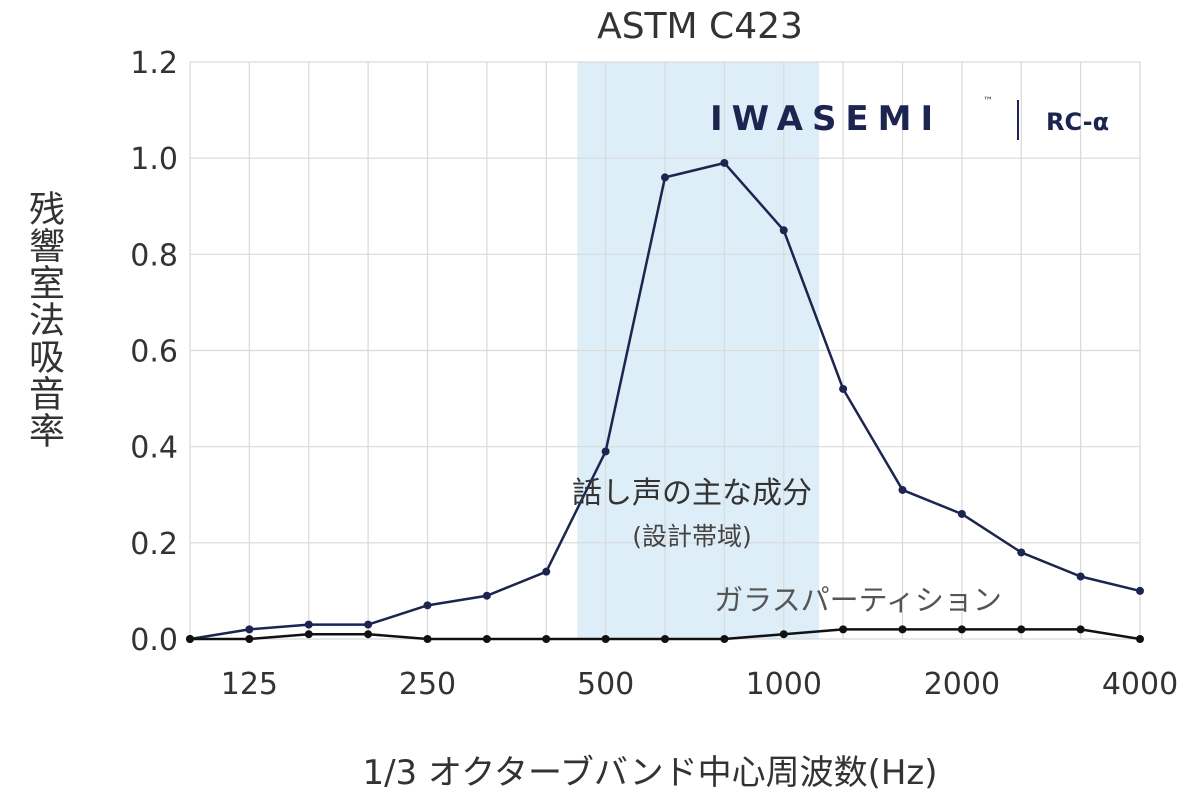 Image resolution: width=1200 pixels, height=800 pixels. Describe the element at coordinates (650, 773) in the screenshot. I see `x-axis-label: 1/3 オクターブバンド中心周波数(Hz)` at that location.